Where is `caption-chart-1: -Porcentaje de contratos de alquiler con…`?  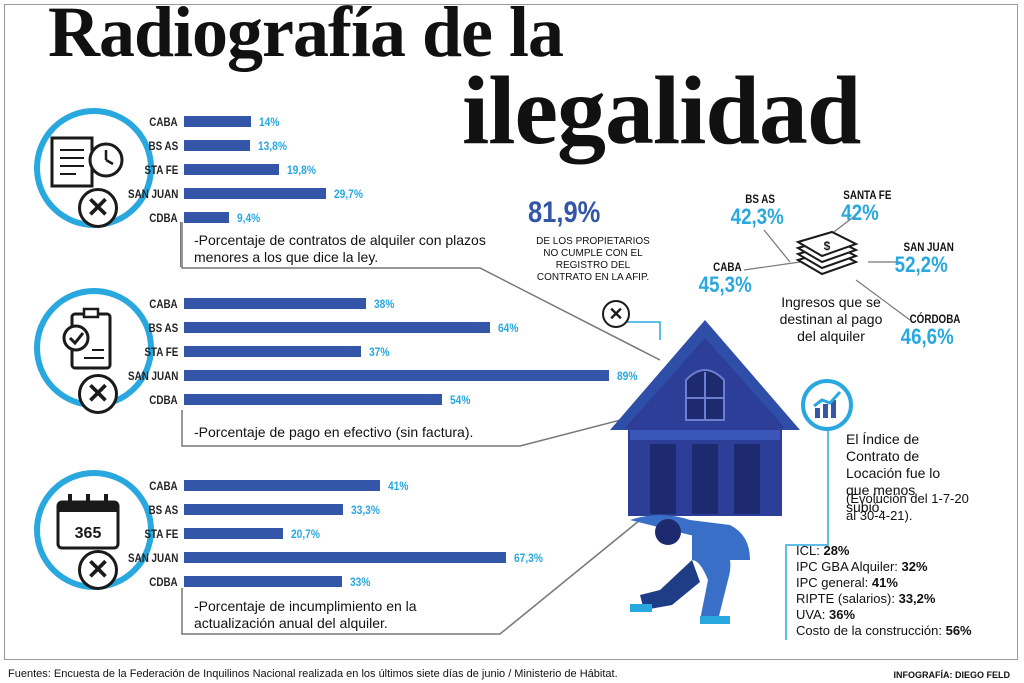
caption-chart-1: -Porcentaje de contratos de alquiler con… is located at coordinates (340, 248).